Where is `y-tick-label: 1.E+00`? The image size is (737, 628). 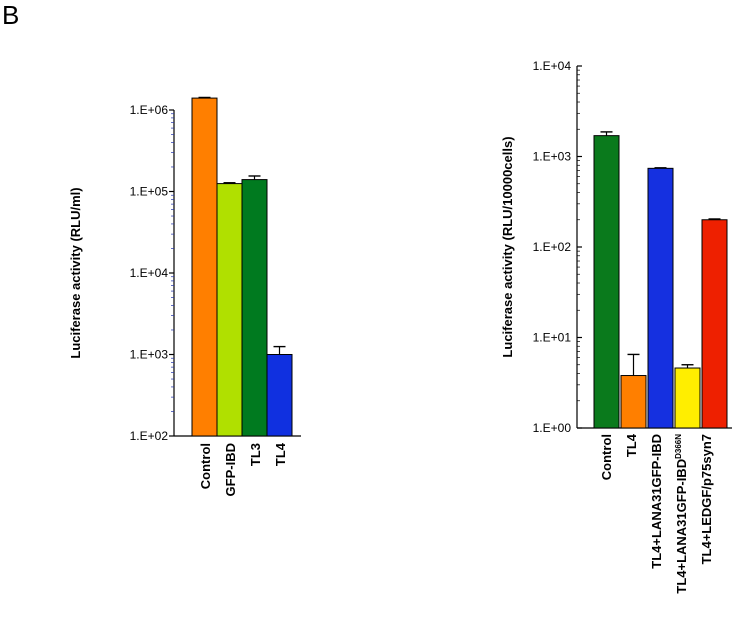 y-tick-label: 1.E+00 is located at coordinates (552, 428).